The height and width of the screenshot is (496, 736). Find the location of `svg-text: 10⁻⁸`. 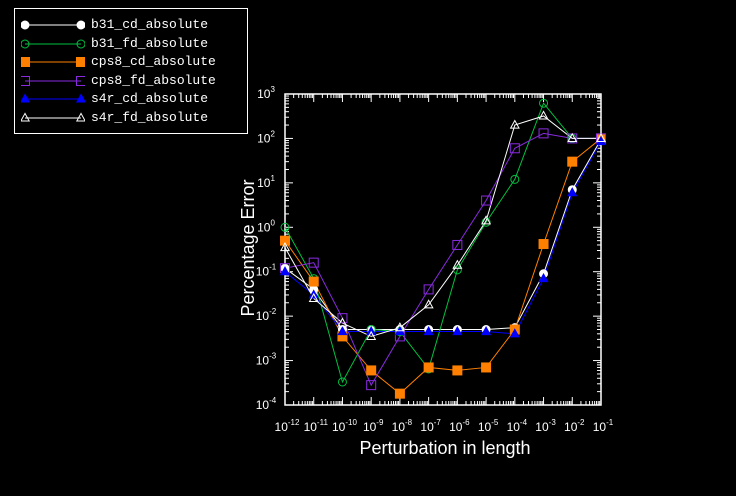

svg-text: 10⁻⁸ is located at coordinates (402, 426).